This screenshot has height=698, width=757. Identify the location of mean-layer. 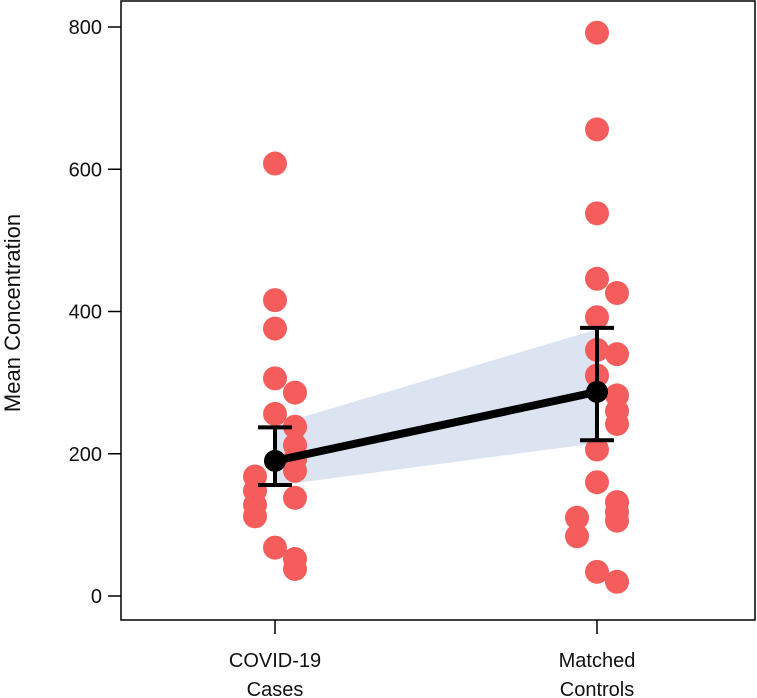
(436, 406).